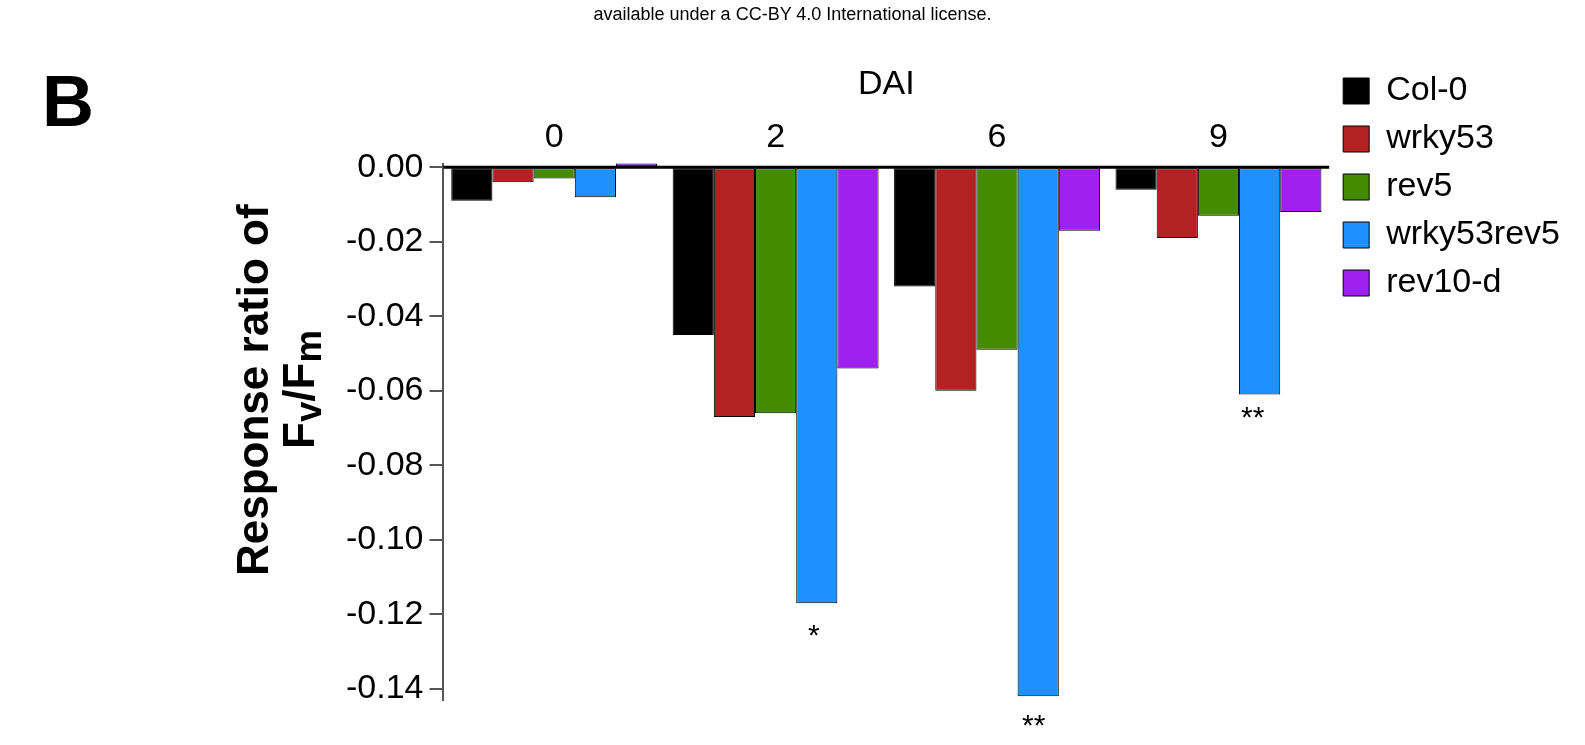 The height and width of the screenshot is (745, 1585). Describe the element at coordinates (68, 101) in the screenshot. I see `text: B` at that location.